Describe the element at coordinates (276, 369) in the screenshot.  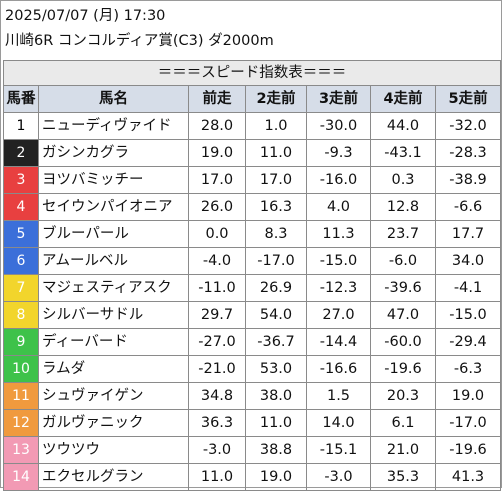
I see `speed-index-cell: 53.0` at that location.